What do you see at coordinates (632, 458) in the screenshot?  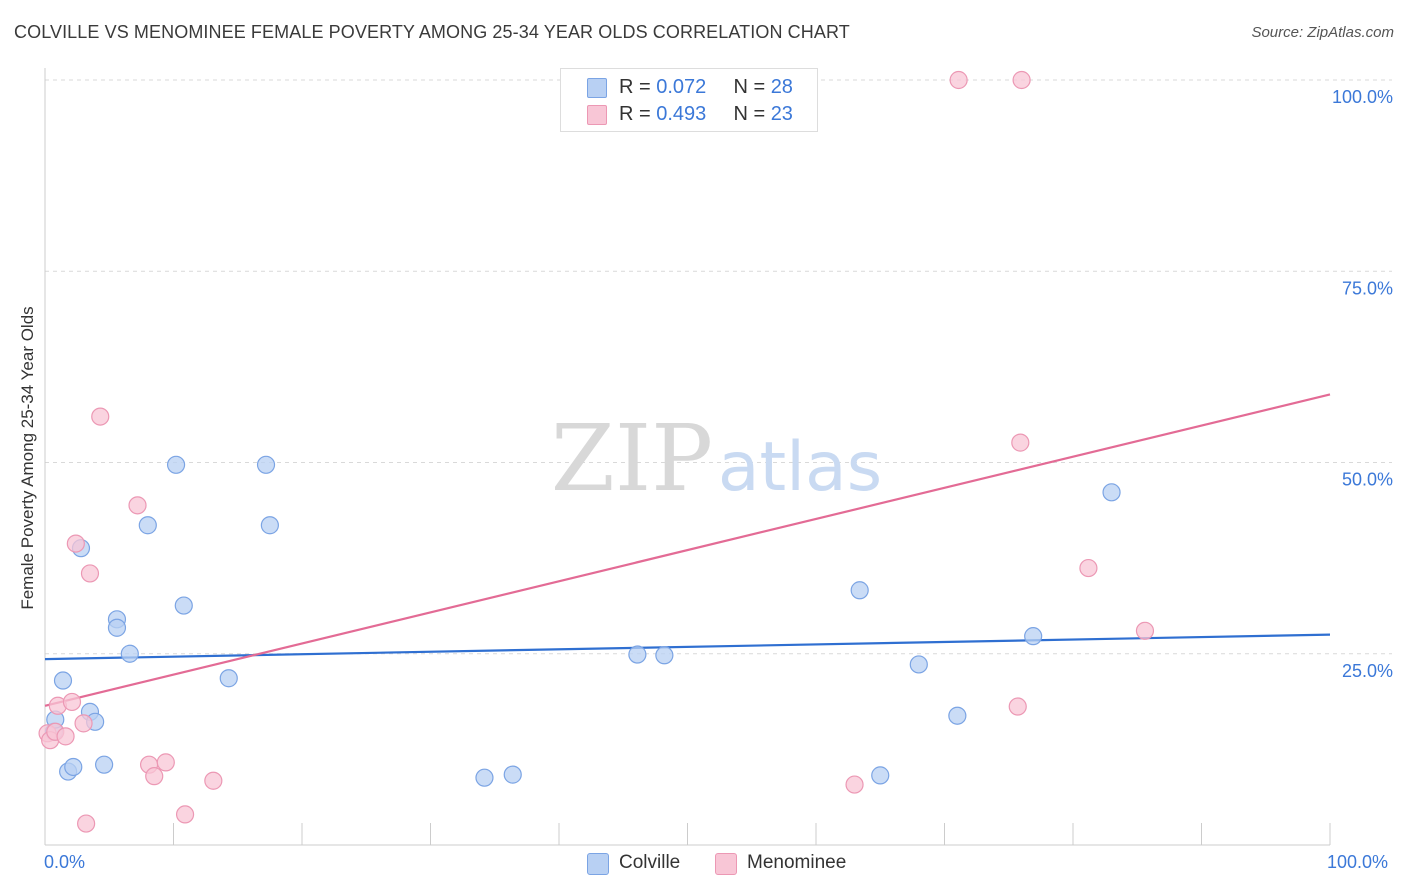 I see `watermark-zip: ZIP` at bounding box center [632, 458].